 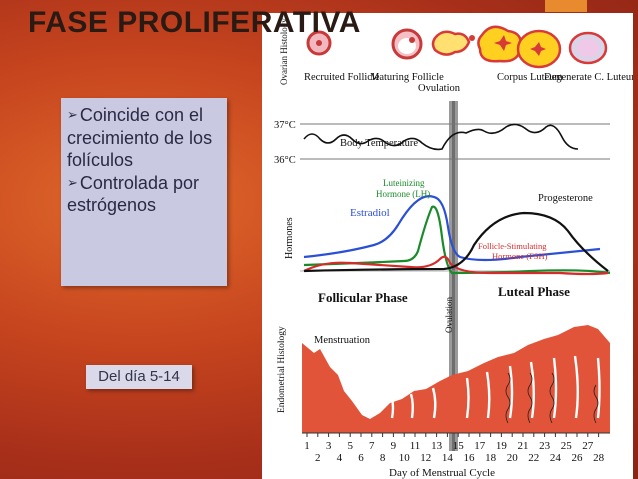 What do you see at coordinates (285, 160) in the screenshot?
I see `temp-36-label: 36°C` at bounding box center [285, 160].